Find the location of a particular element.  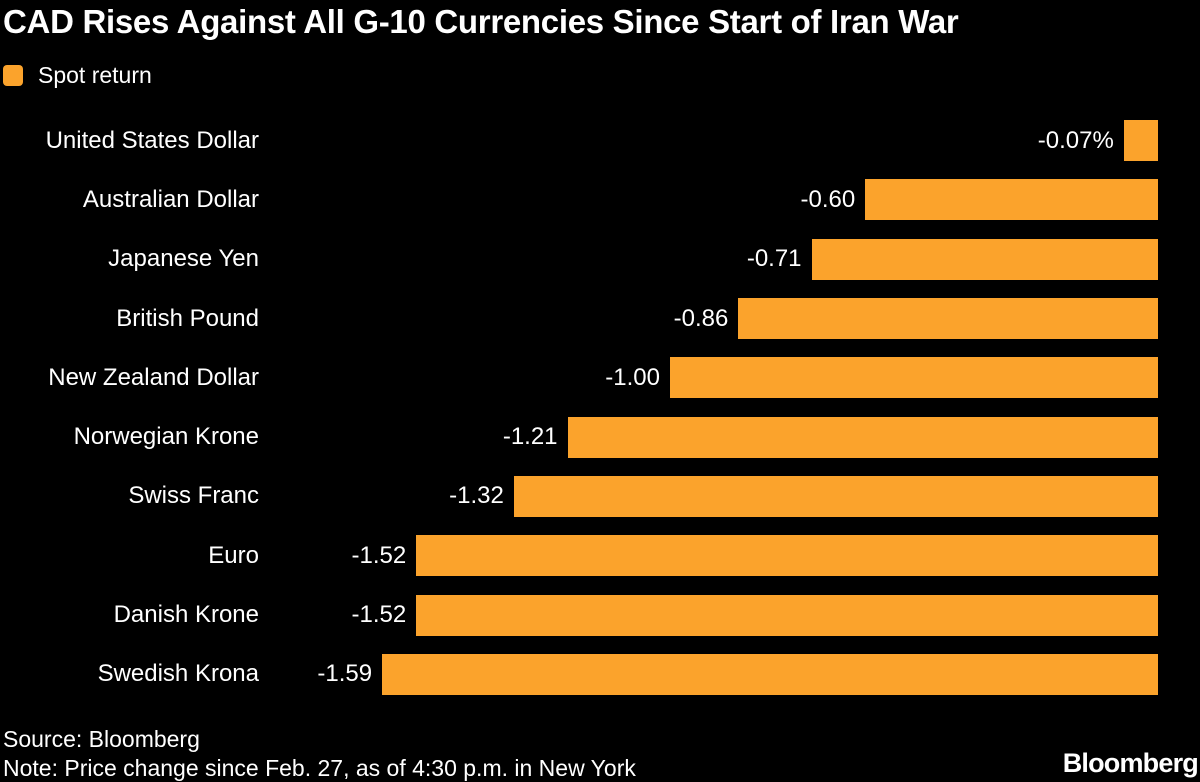

category-label: Australian Dollar is located at coordinates (170, 199).